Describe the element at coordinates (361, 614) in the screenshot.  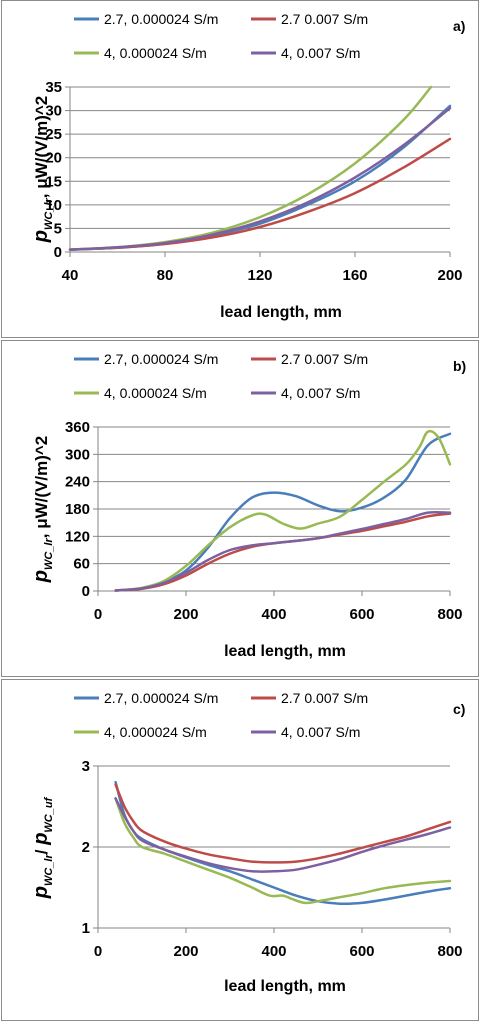
I see `x-tick-label-b-3: 600` at that location.